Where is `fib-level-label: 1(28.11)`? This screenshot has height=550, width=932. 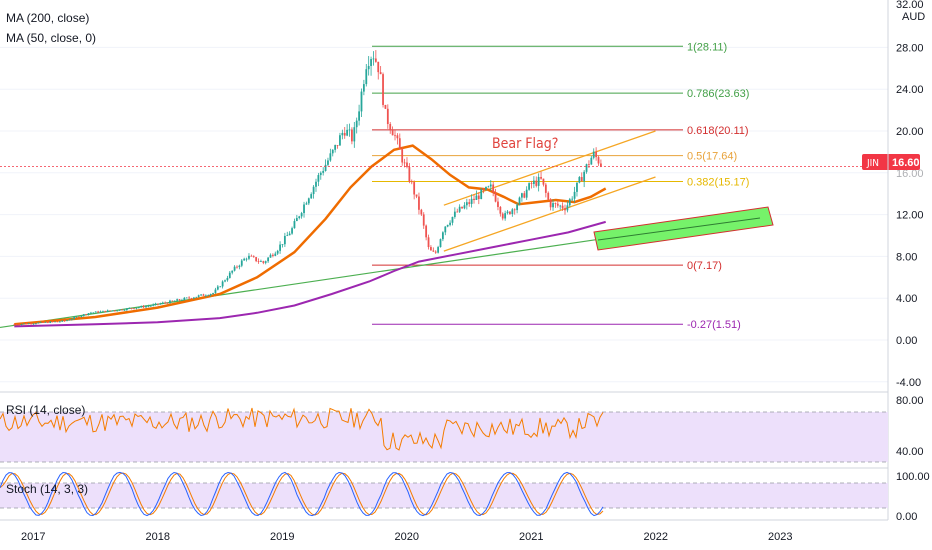 fib-level-label: 1(28.11) is located at coordinates (707, 47).